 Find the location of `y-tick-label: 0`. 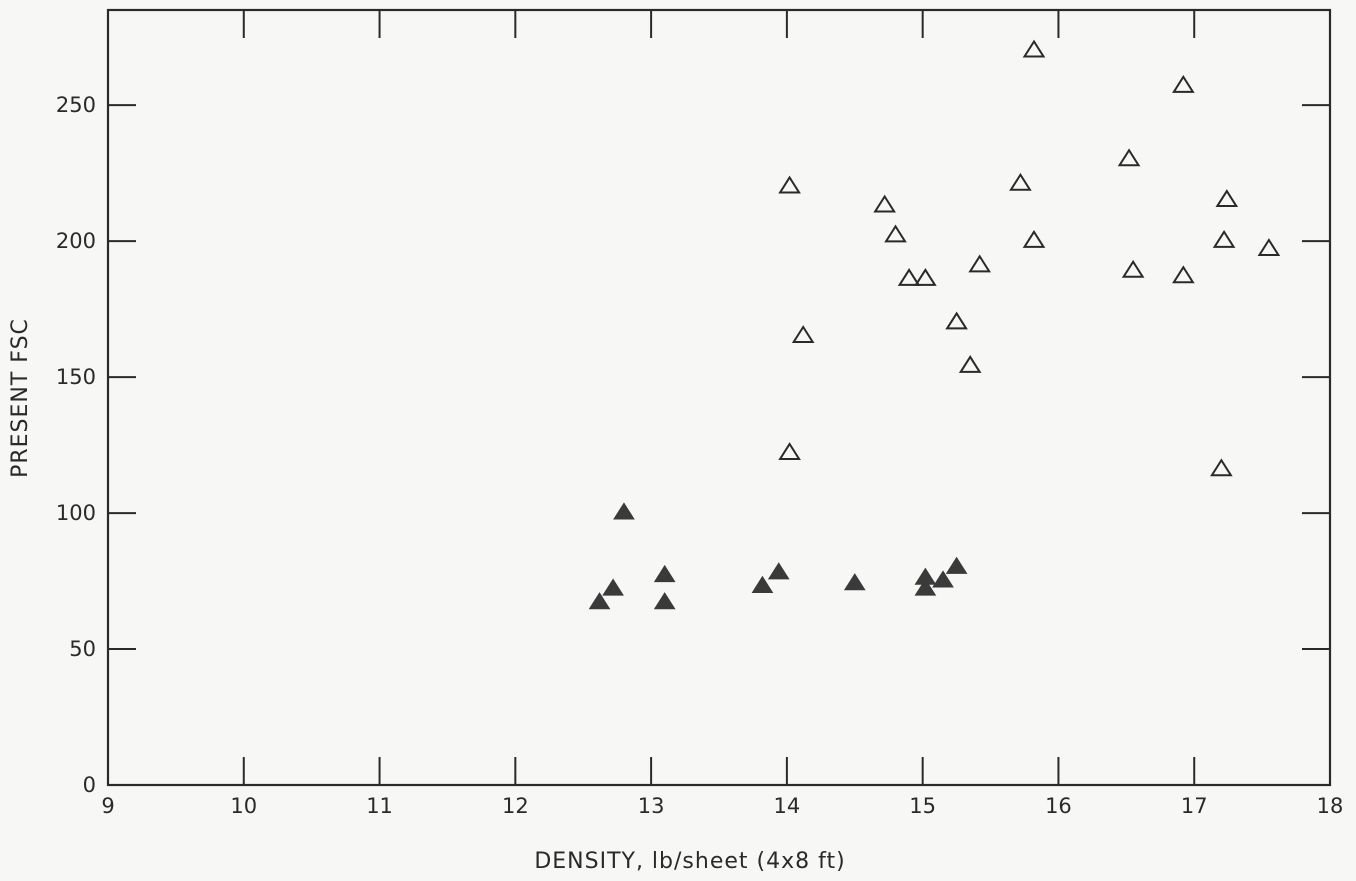

y-tick-label: 0 is located at coordinates (89, 785).